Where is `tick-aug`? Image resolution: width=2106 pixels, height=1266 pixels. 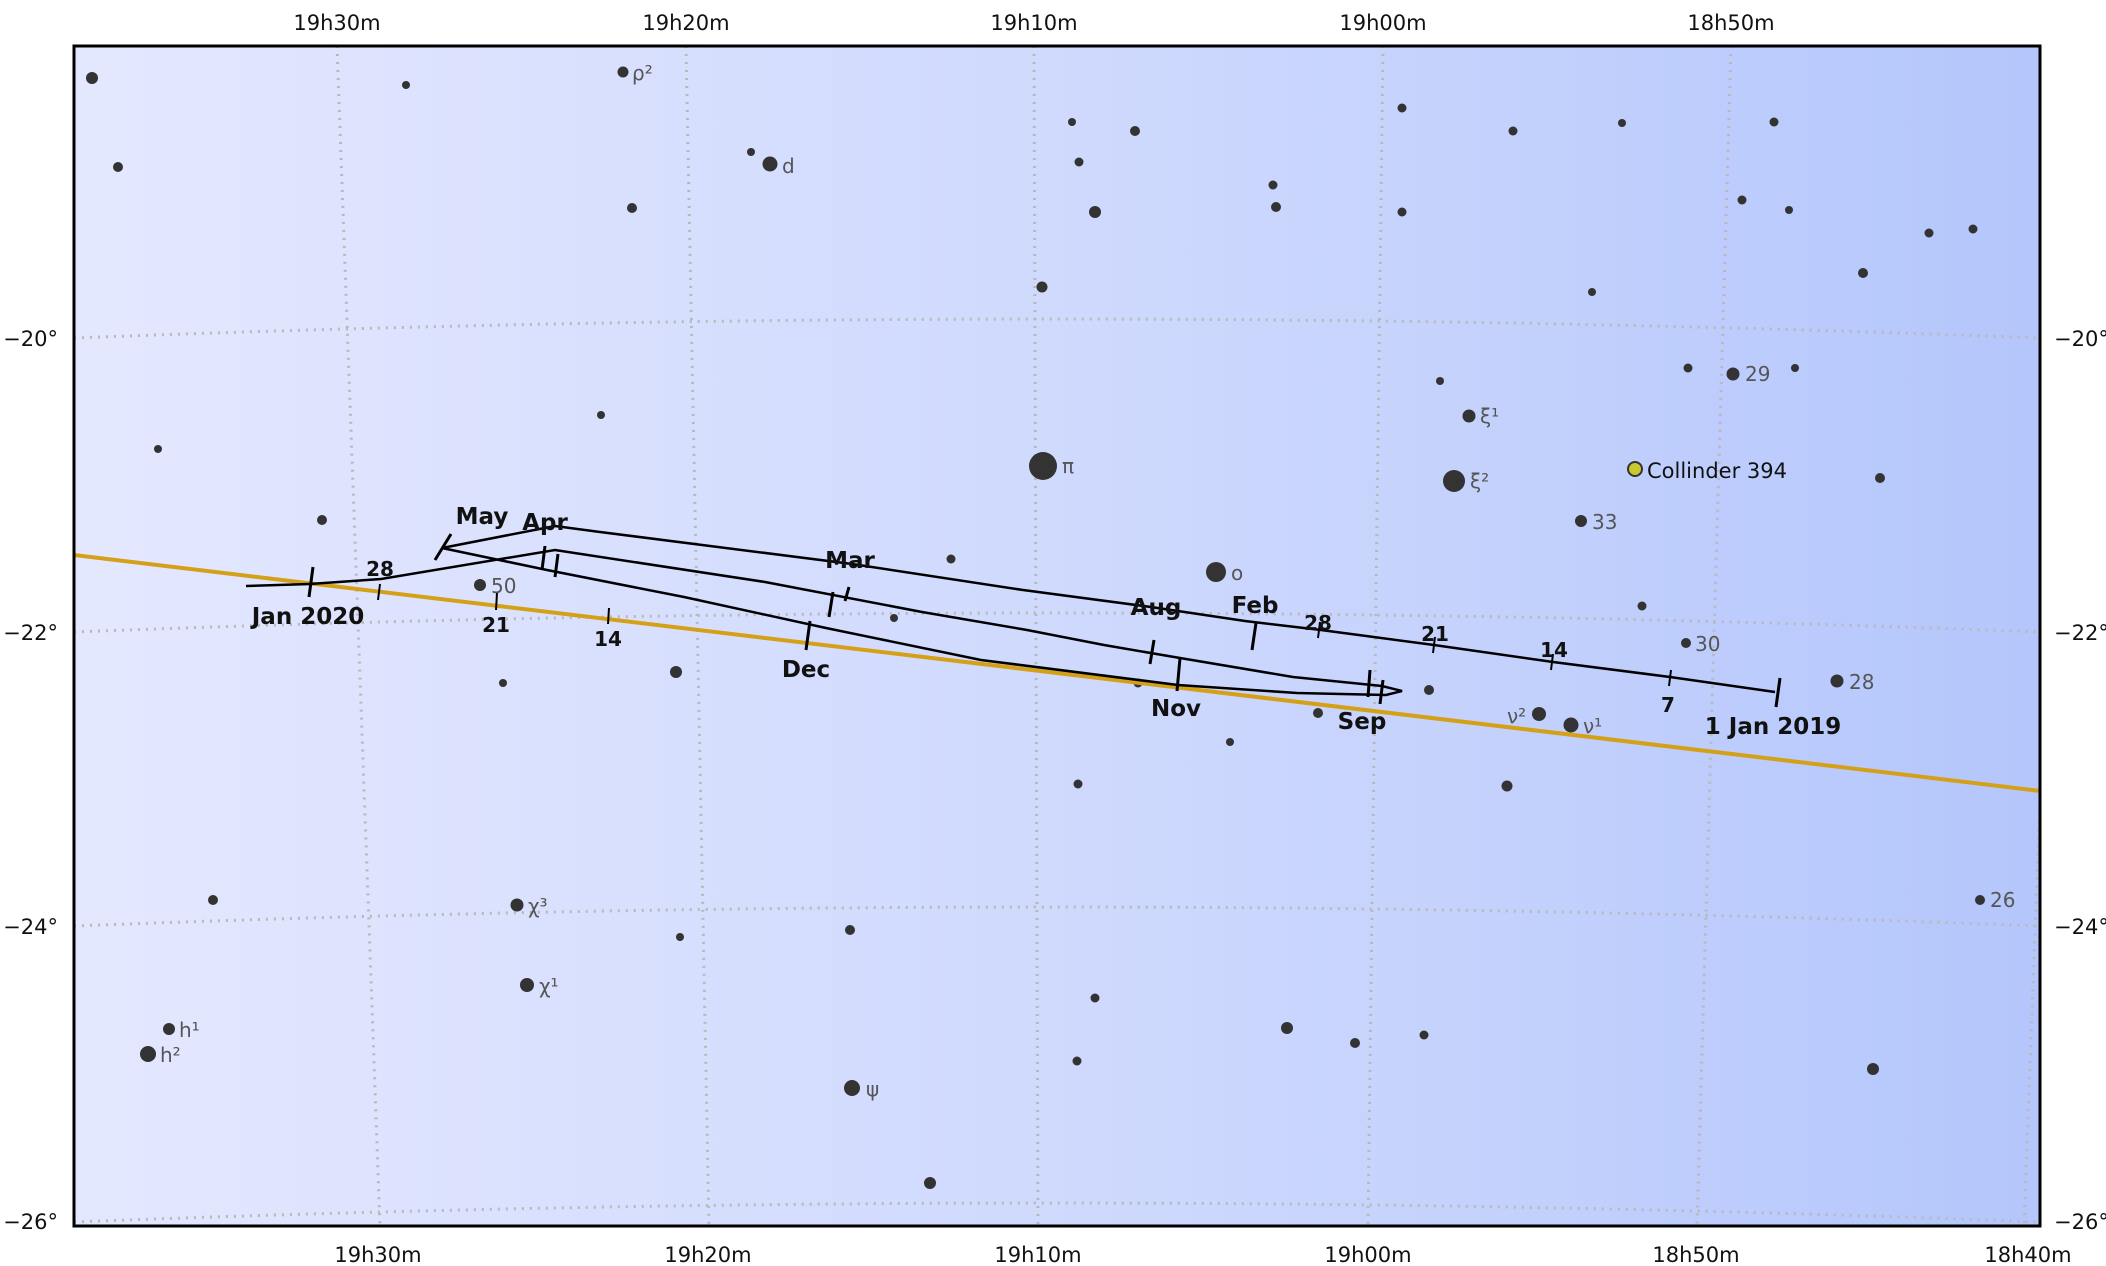 tick-aug is located at coordinates (1152, 652).